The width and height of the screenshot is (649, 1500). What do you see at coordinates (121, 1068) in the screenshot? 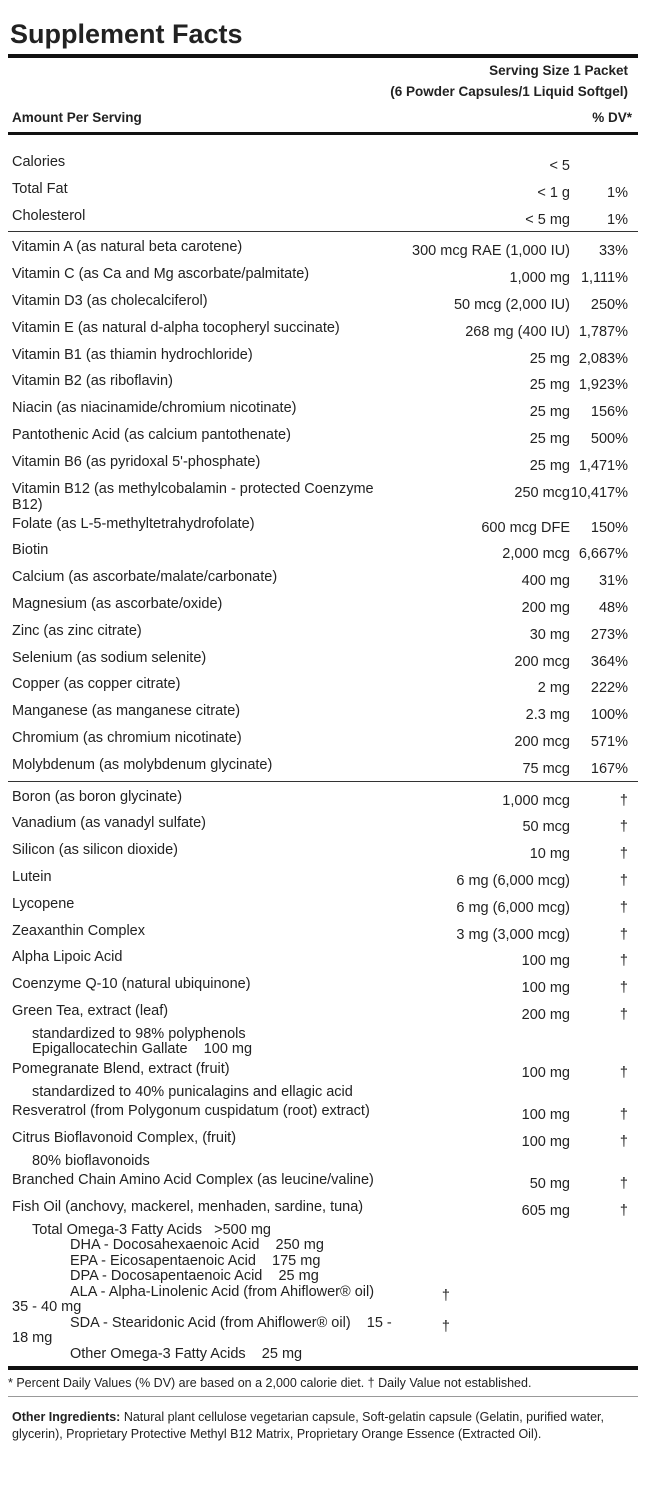
I see `nutrient-name: Pomegranate Blend, extract (fruit)` at bounding box center [121, 1068].